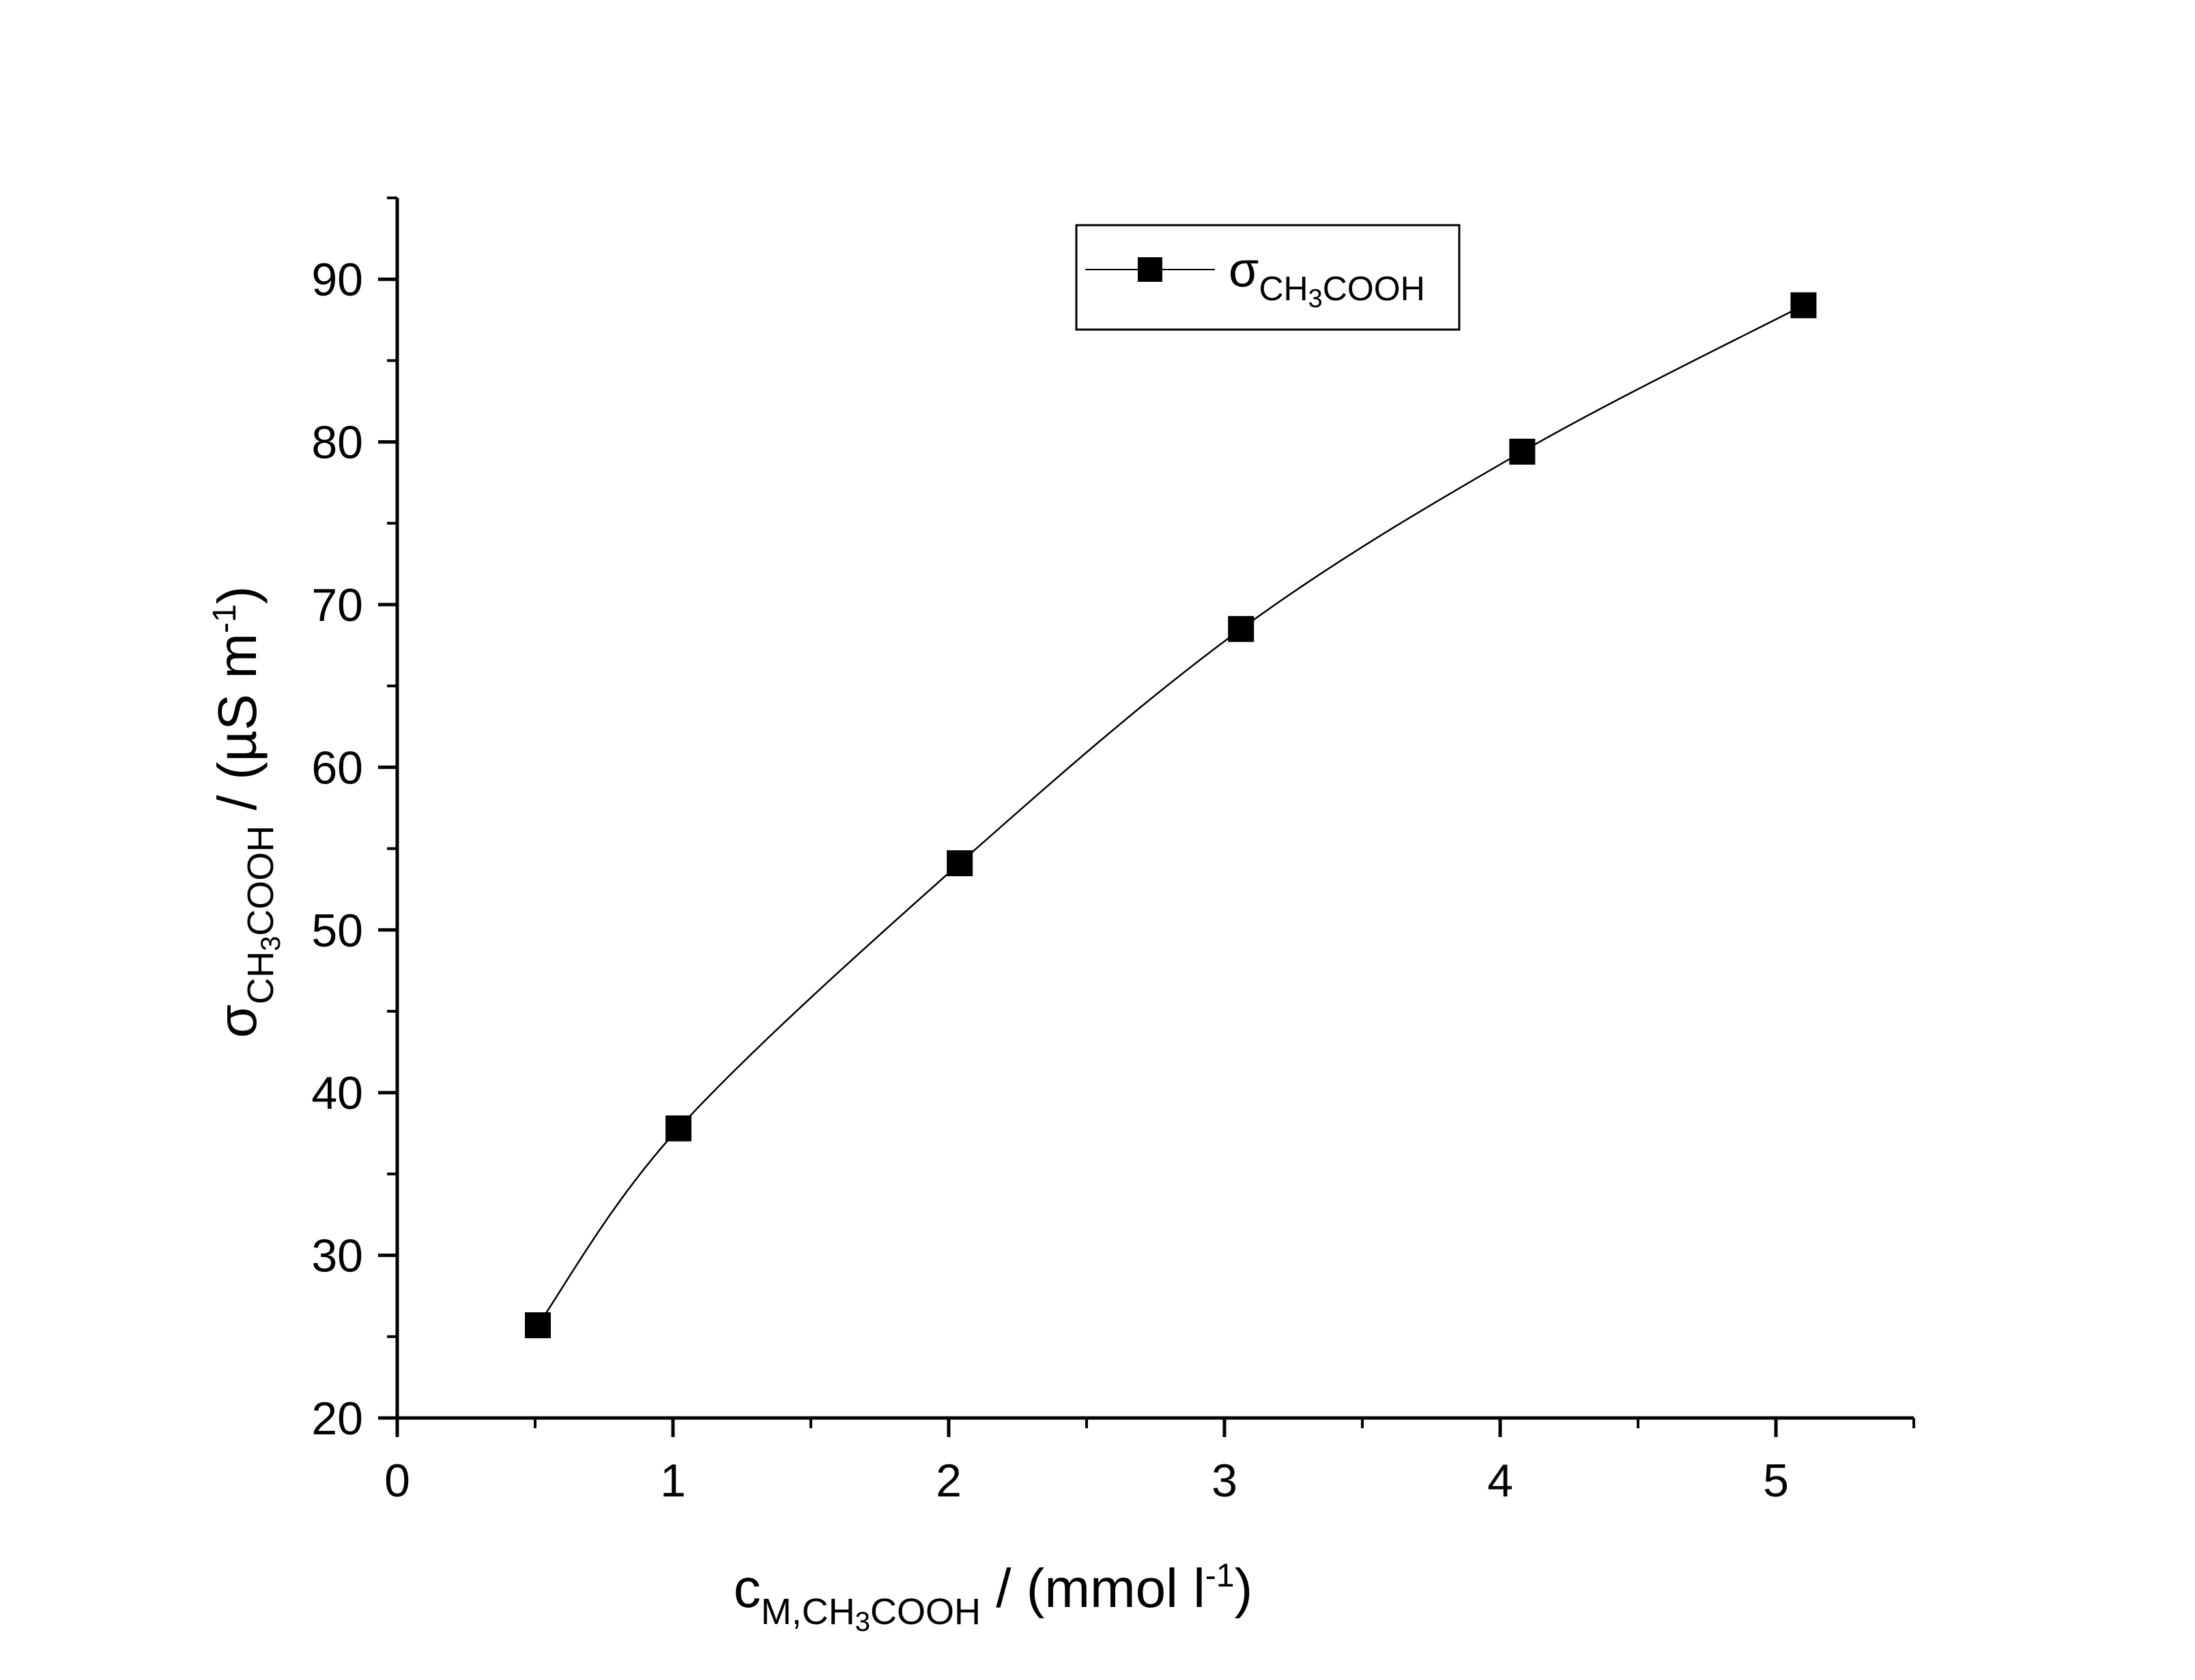 Image resolution: width=2195 pixels, height=1680 pixels. I want to click on y-title-sup: -1, so click(225, 618).